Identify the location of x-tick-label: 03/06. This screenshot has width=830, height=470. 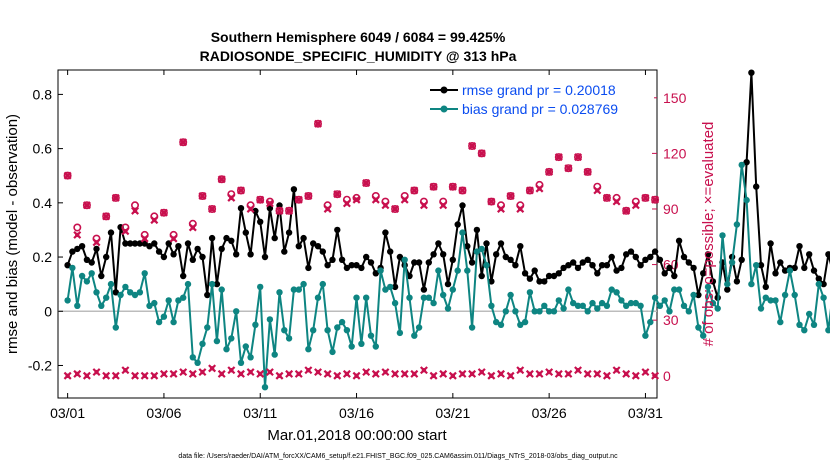
(163, 413).